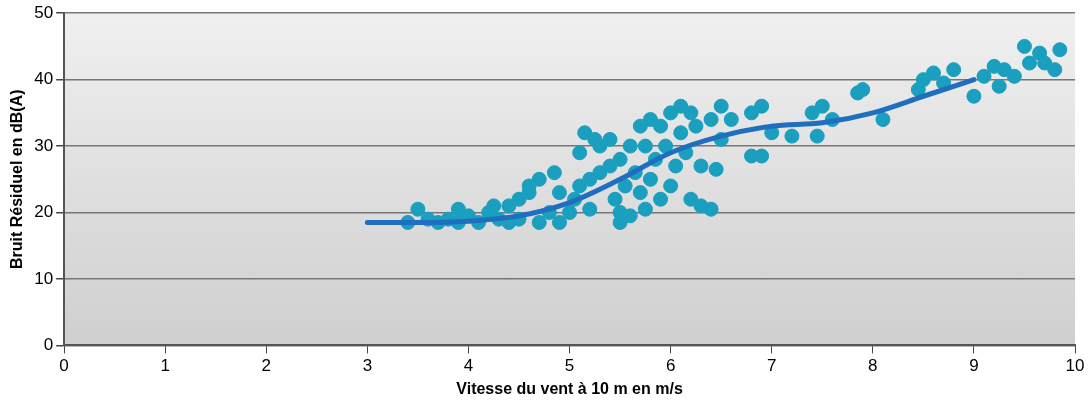 The height and width of the screenshot is (405, 1089). I want to click on x-tick-label: 5, so click(569, 366).